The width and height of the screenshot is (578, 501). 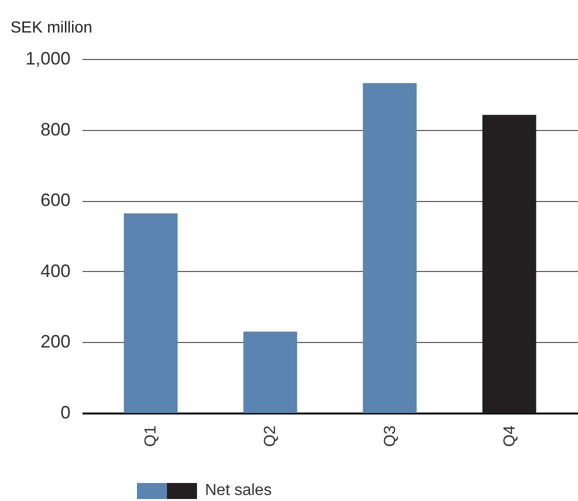 What do you see at coordinates (390, 436) in the screenshot?
I see `x-tick-label: Q3` at bounding box center [390, 436].